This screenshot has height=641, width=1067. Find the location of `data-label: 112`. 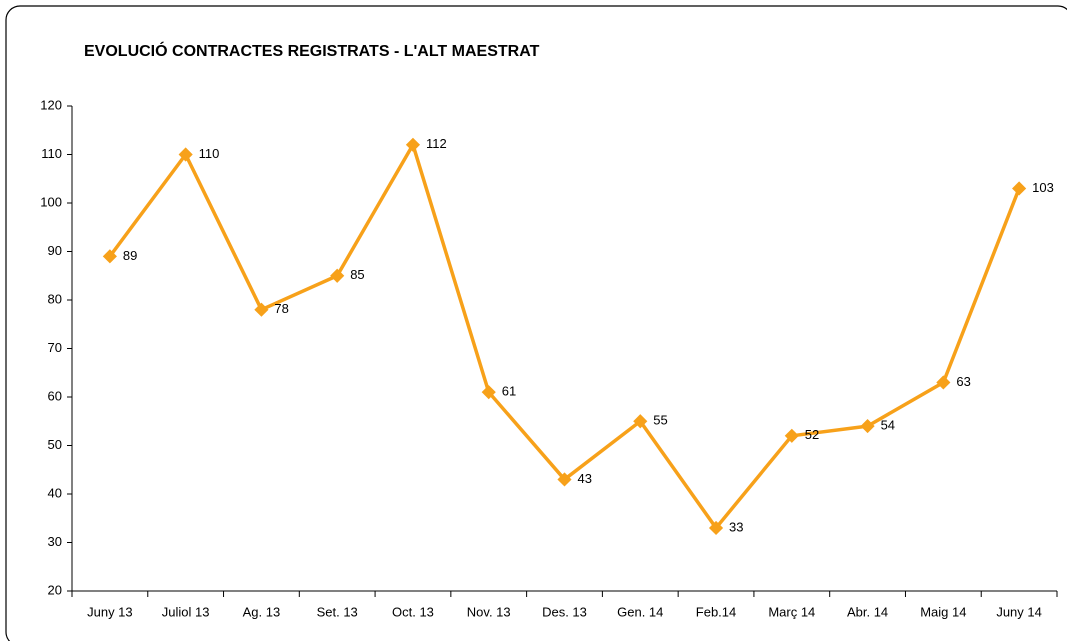

data-label: 112 is located at coordinates (436, 143).